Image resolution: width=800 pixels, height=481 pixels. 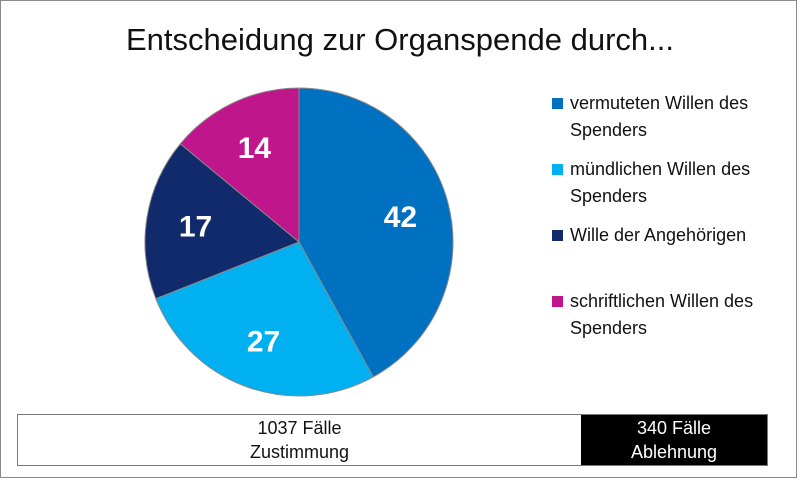 What do you see at coordinates (659, 116) in the screenshot?
I see `legend-label: vermuteten Willen des Spenders` at bounding box center [659, 116].